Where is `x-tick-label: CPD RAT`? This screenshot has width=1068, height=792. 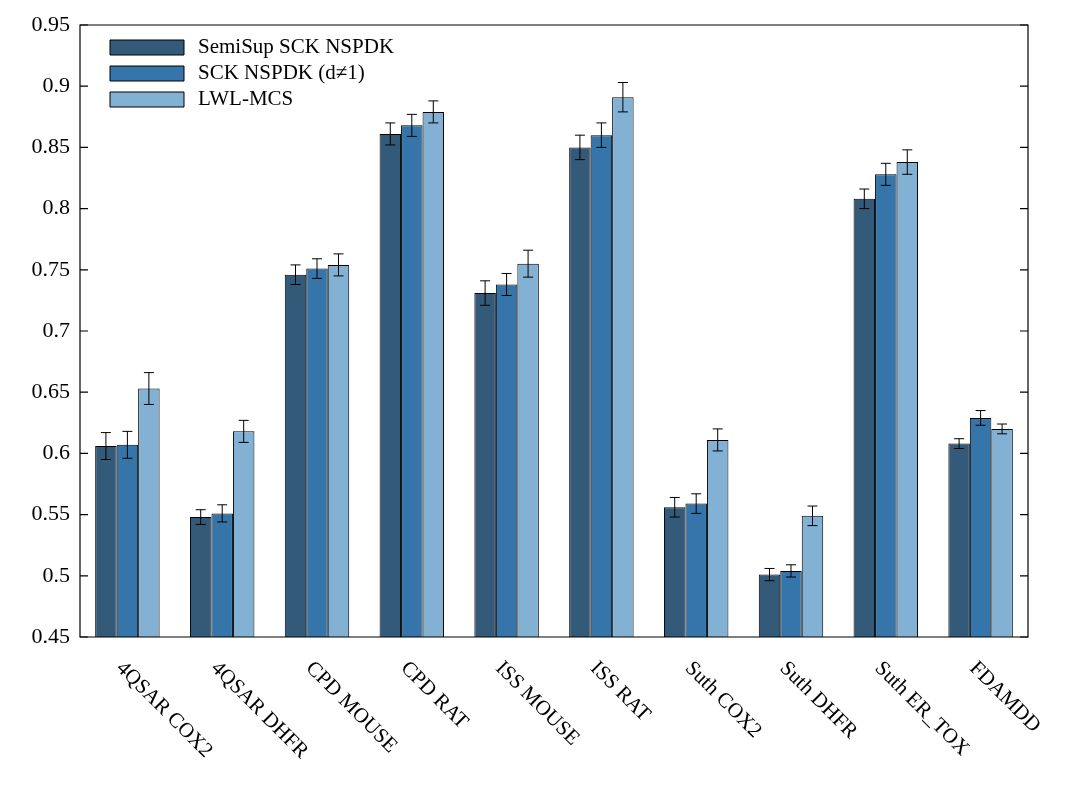 x-tick-label: CPD RAT is located at coordinates (435, 694).